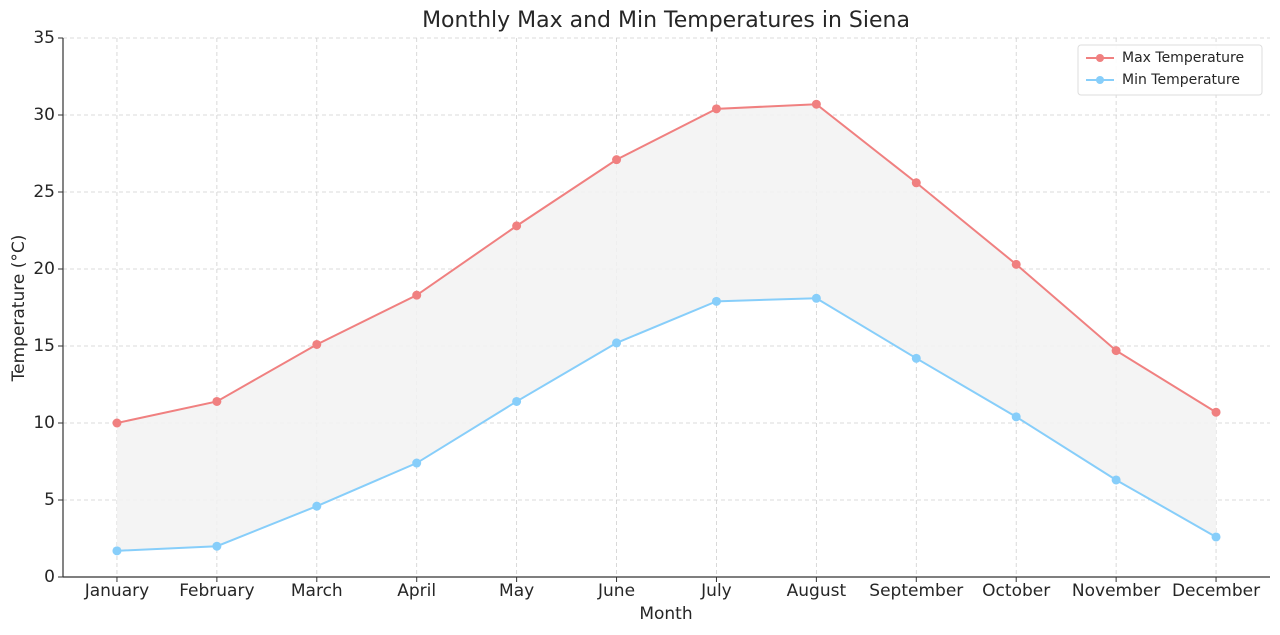  What do you see at coordinates (44, 38) in the screenshot?
I see `y-tick-label: 35` at bounding box center [44, 38].